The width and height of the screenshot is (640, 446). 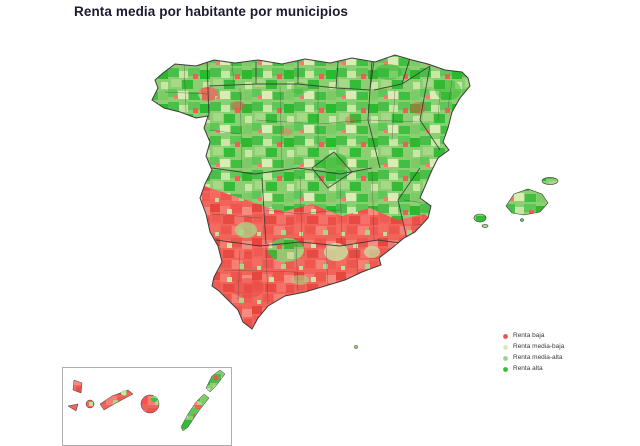 I want to click on legend-item-renta-alta: Renta alta, so click(x=533, y=369).